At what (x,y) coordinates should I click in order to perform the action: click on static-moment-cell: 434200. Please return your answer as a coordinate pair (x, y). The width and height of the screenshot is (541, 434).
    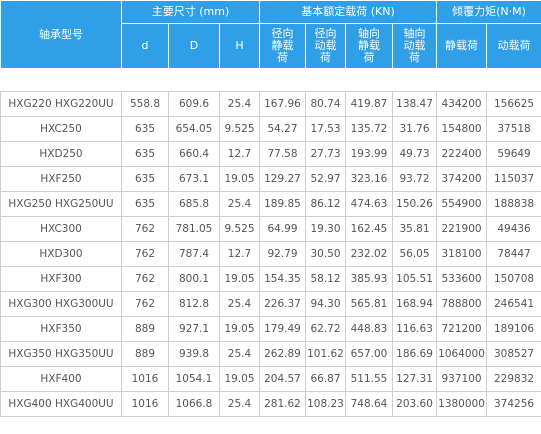
    Looking at the image, I should click on (462, 104).